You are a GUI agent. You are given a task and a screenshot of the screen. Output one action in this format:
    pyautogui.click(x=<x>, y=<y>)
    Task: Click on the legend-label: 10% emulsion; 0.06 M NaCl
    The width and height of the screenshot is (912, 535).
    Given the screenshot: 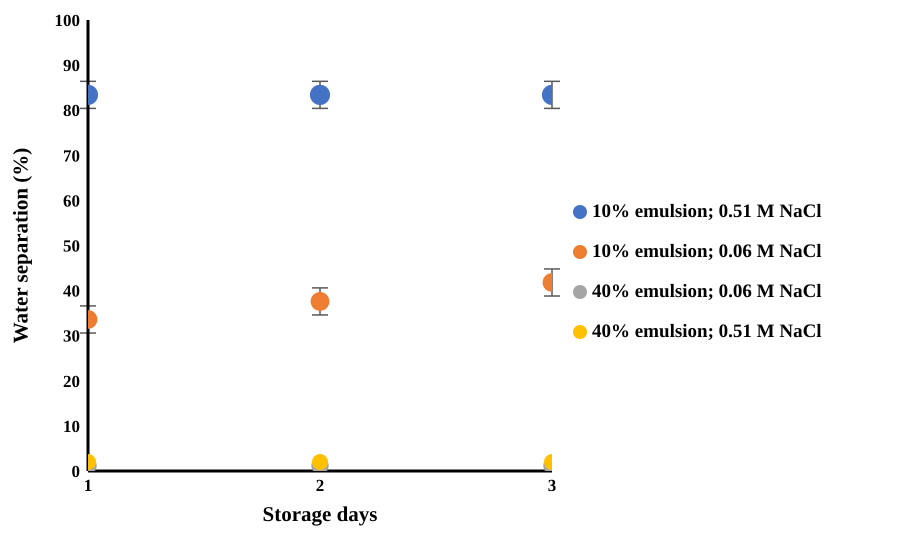 What is the action you would take?
    pyautogui.click(x=707, y=251)
    